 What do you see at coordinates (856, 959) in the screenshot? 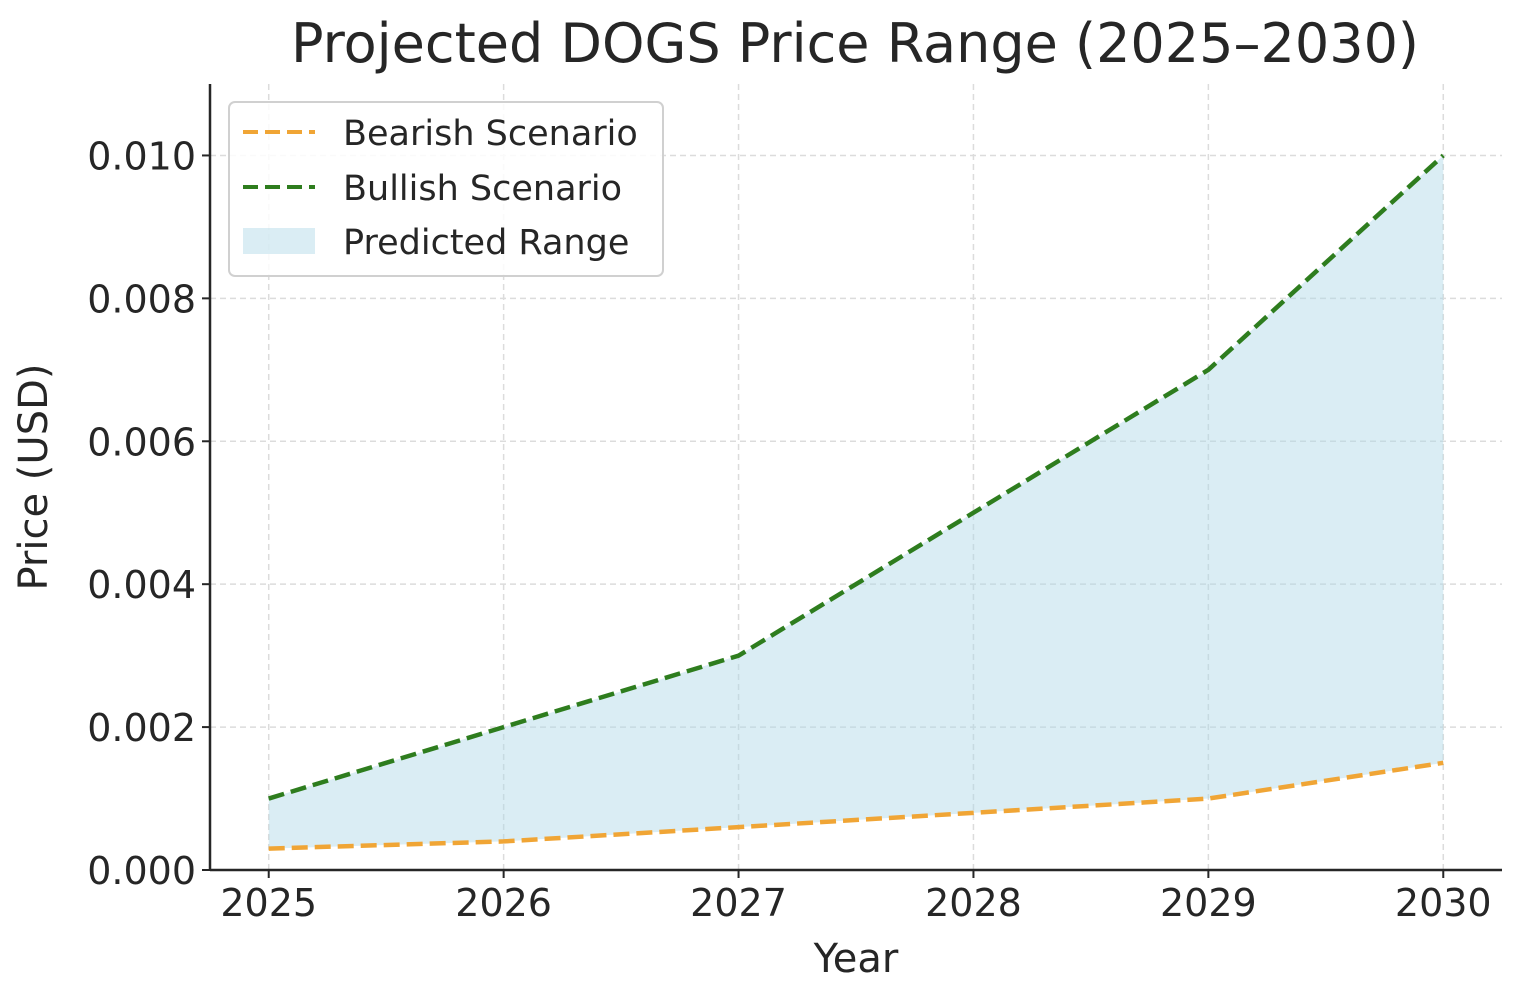
I see `x-axis-label: Year` at bounding box center [856, 959].